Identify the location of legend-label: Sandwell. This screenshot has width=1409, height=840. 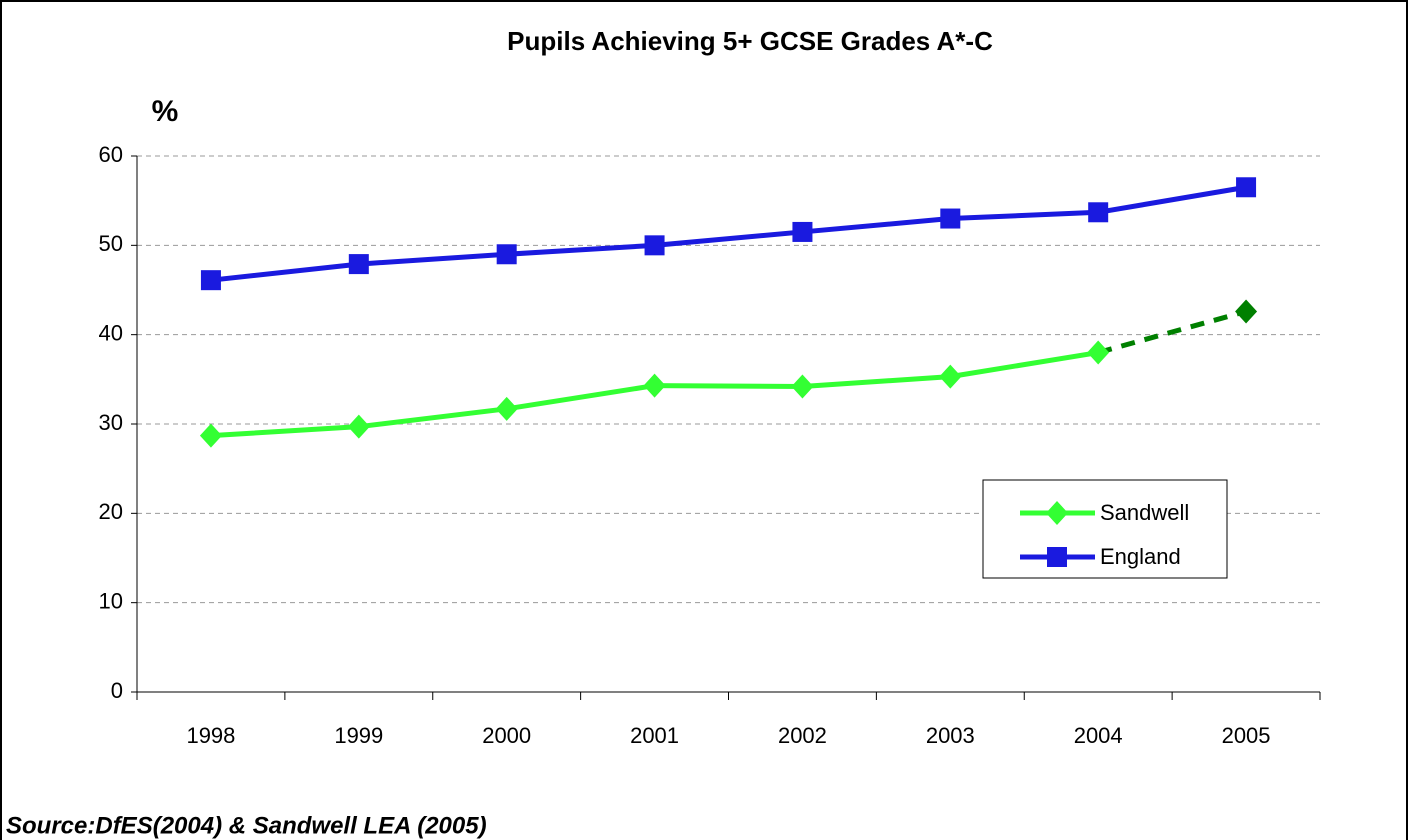
(1144, 512).